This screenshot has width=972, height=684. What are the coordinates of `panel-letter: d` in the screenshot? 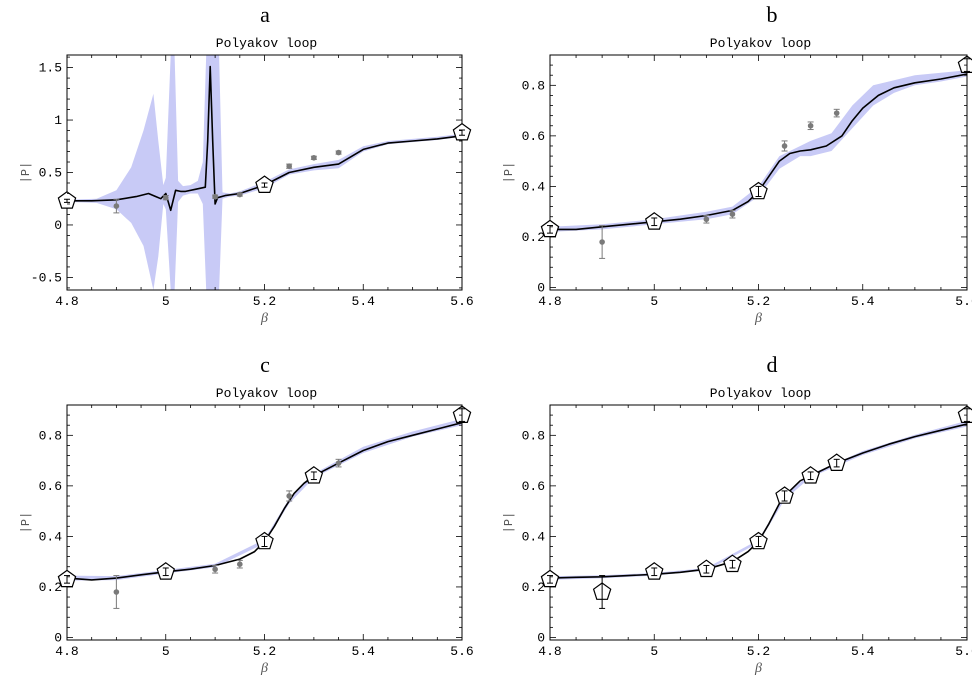 It's located at (772, 364).